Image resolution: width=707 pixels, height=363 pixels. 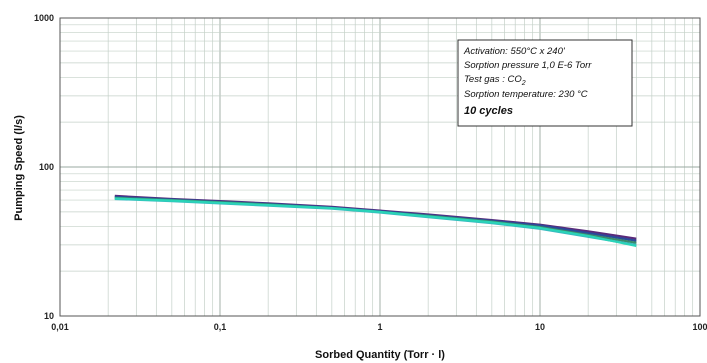 I want to click on x-tick-label: 0,1, so click(x=220, y=327).